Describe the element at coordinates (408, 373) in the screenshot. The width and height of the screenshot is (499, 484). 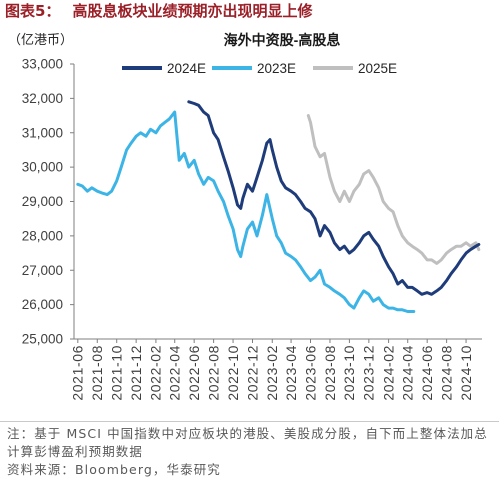
I see `x-tick-label: 2024-04` at that location.